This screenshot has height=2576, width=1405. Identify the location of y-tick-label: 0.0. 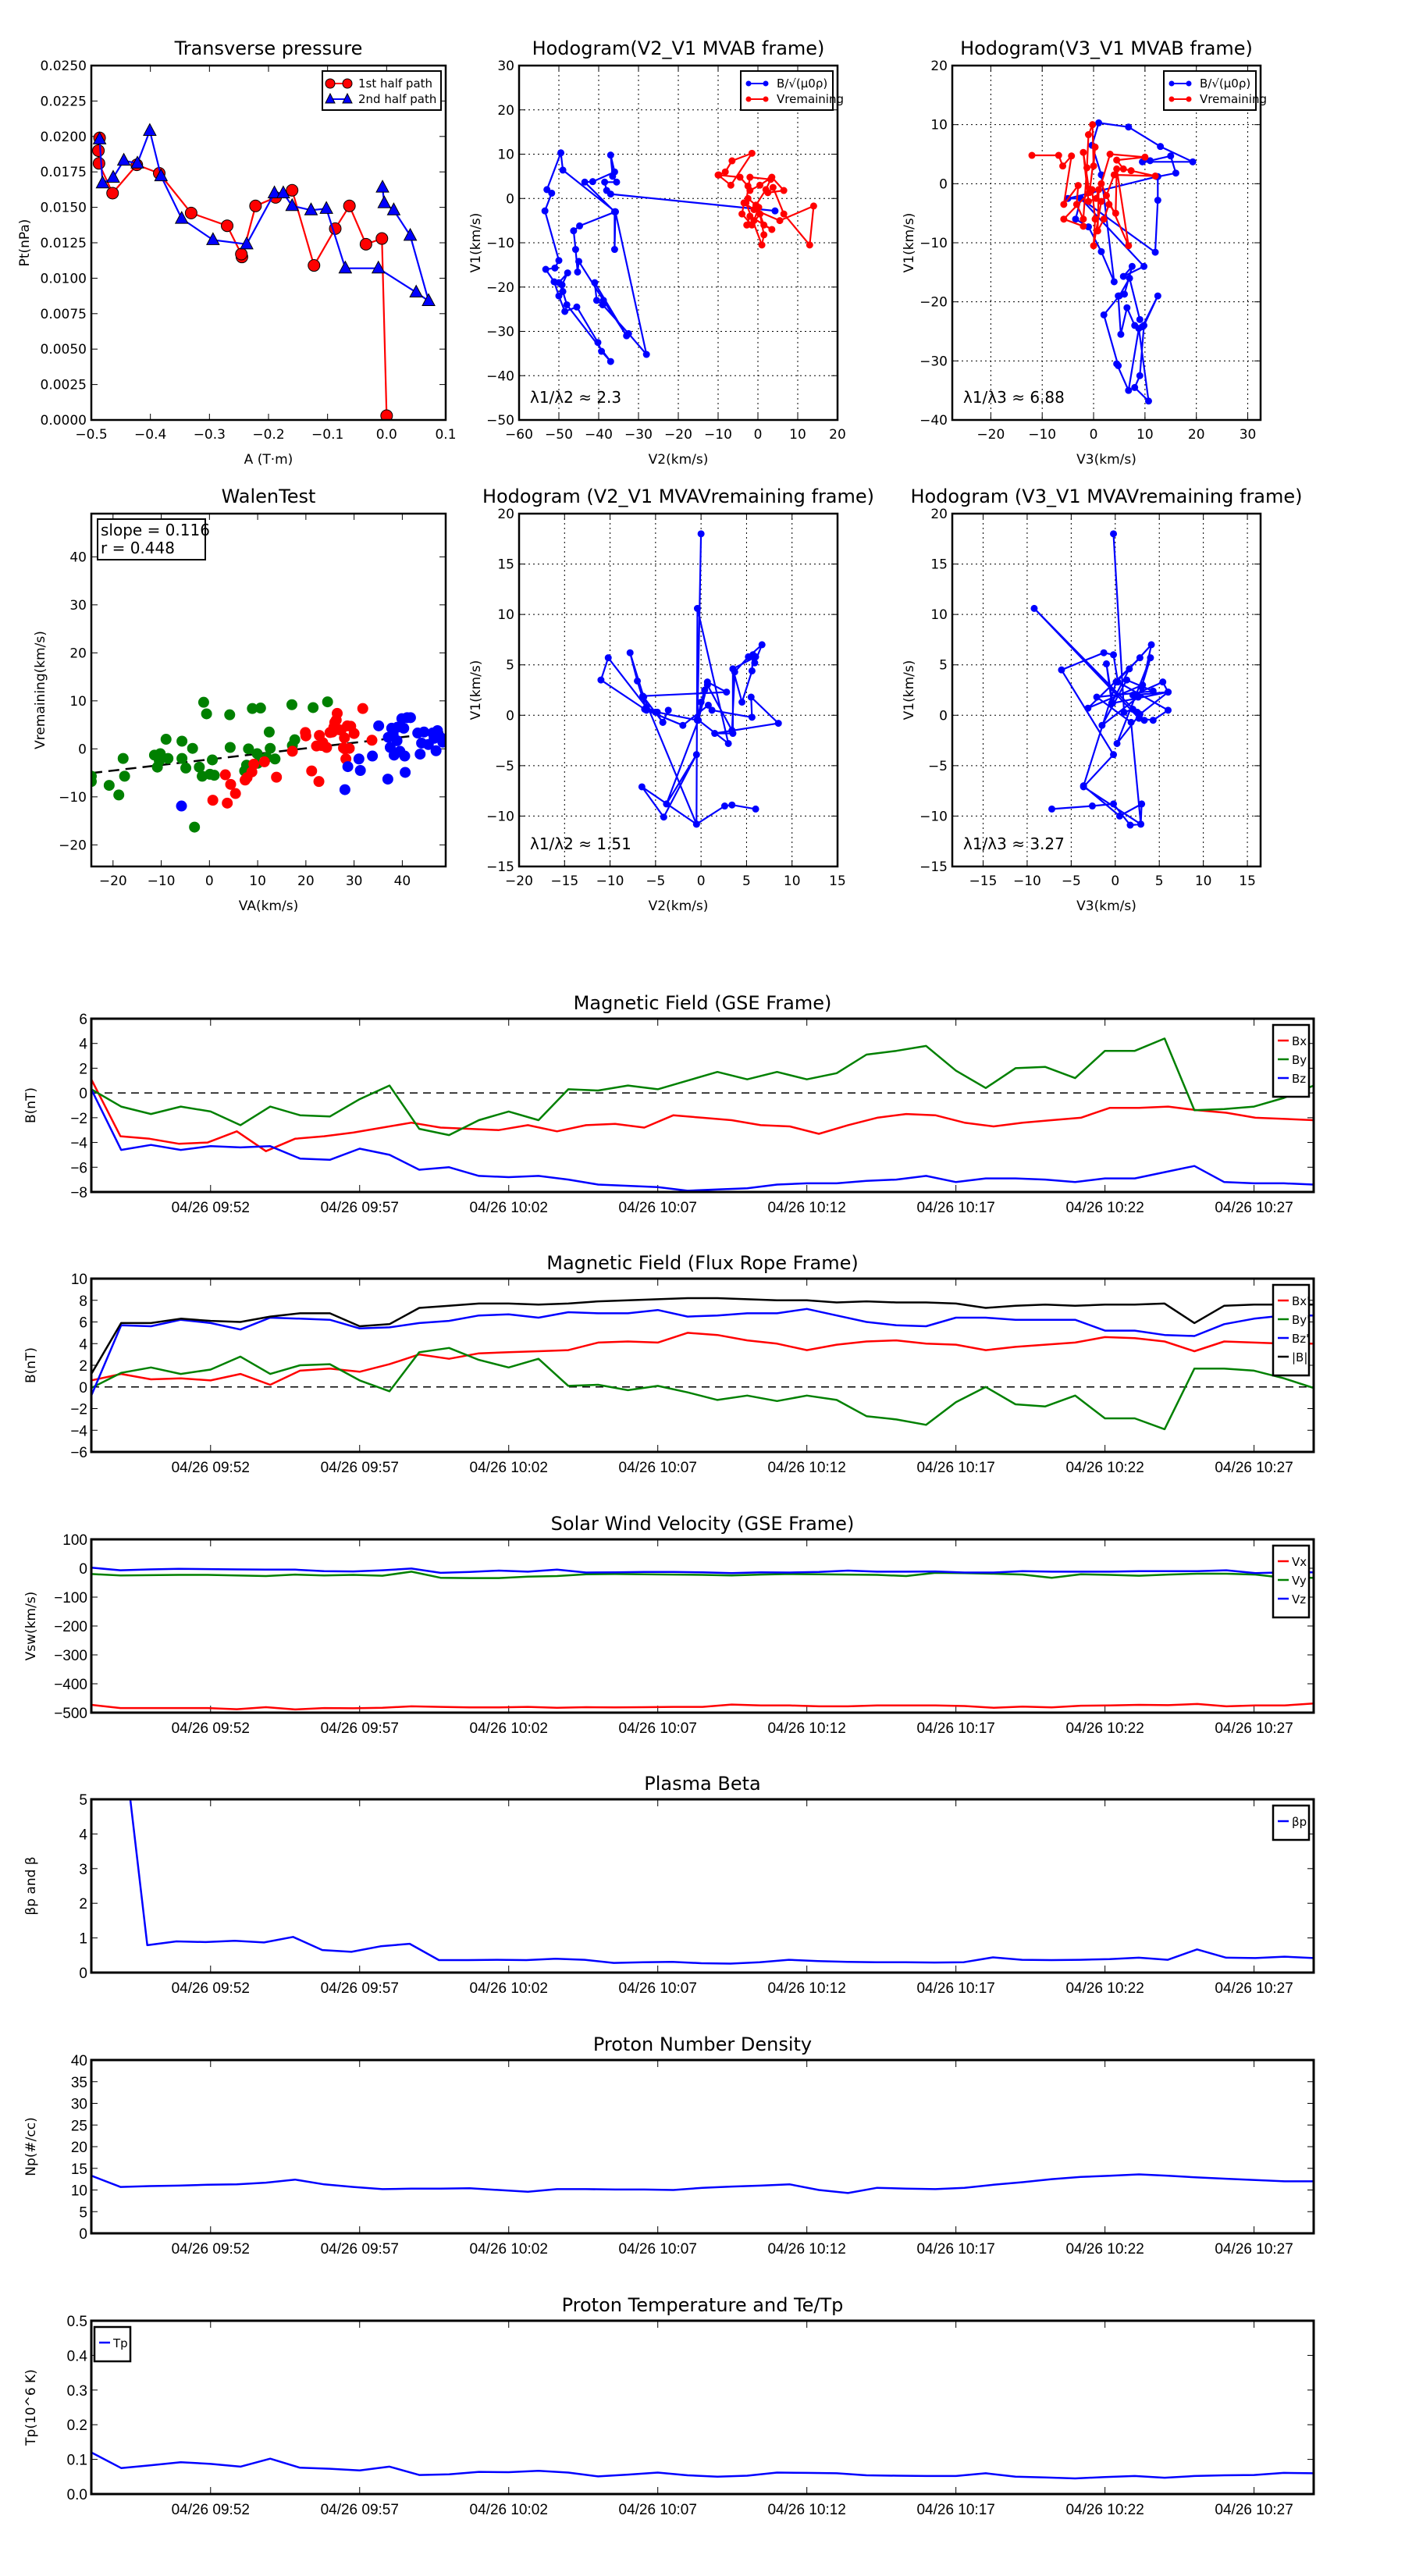
(77, 2495).